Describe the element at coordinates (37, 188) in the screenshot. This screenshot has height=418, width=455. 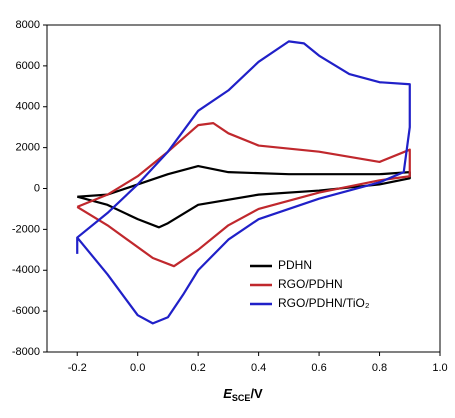
I see `y-tick-label: 0` at that location.